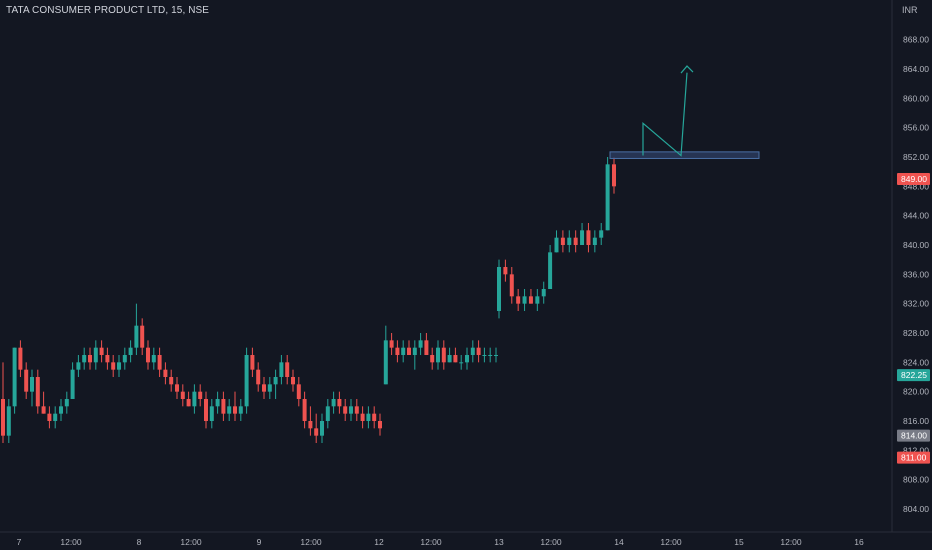  I want to click on symbol-title: TATA CONSUMER PRODUCT LTD, 15, NSE, so click(108, 10).